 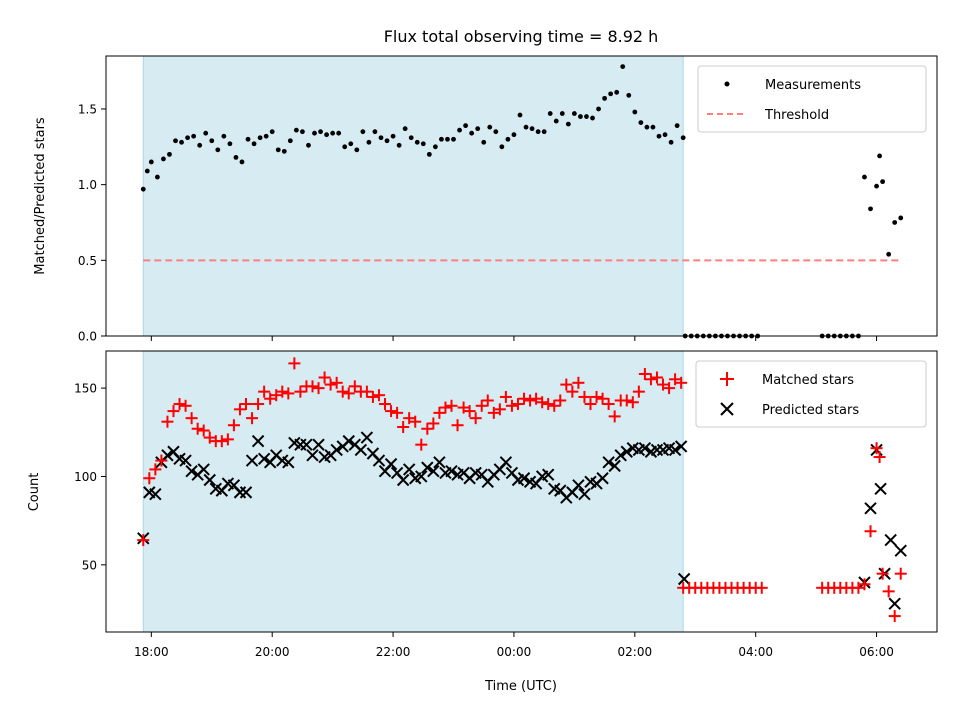 I want to click on matched-point-baseline, so click(x=858, y=587).